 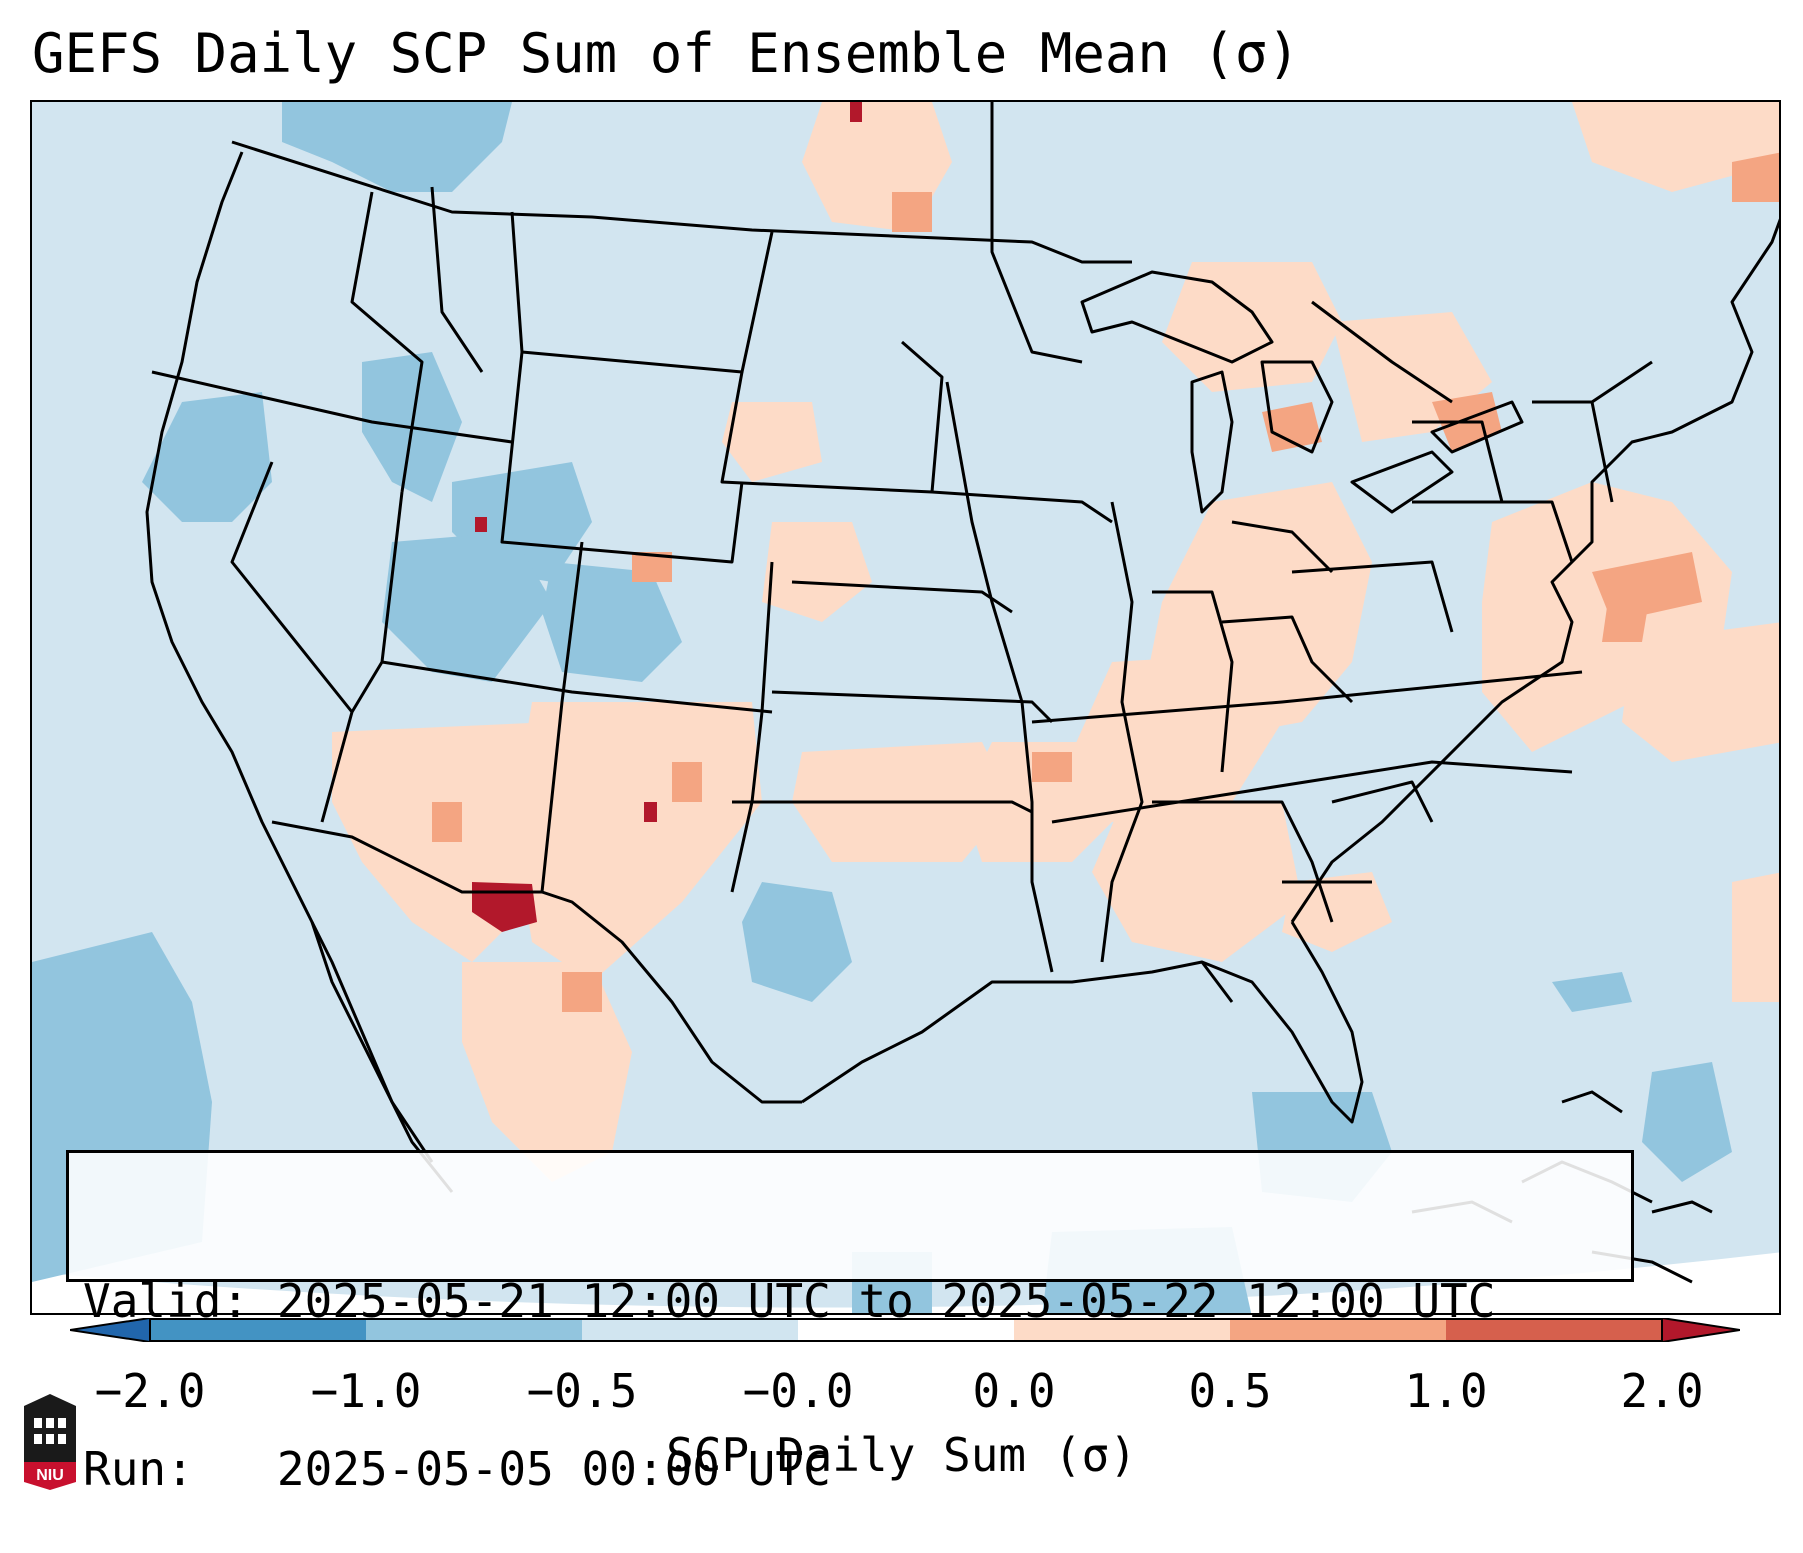 I want to click on lake-michigan, so click(x=1212, y=442).